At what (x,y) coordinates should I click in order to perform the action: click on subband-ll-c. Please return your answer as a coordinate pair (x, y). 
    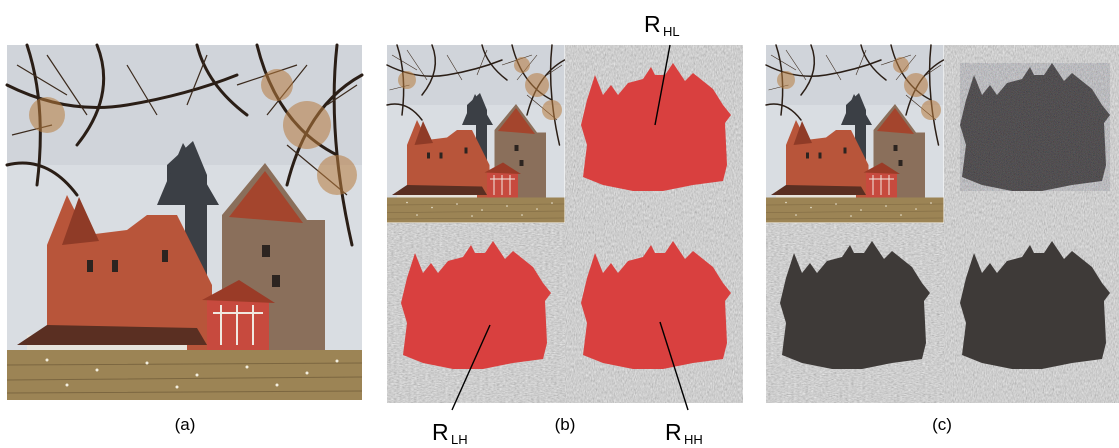
    Looking at the image, I should click on (855, 134).